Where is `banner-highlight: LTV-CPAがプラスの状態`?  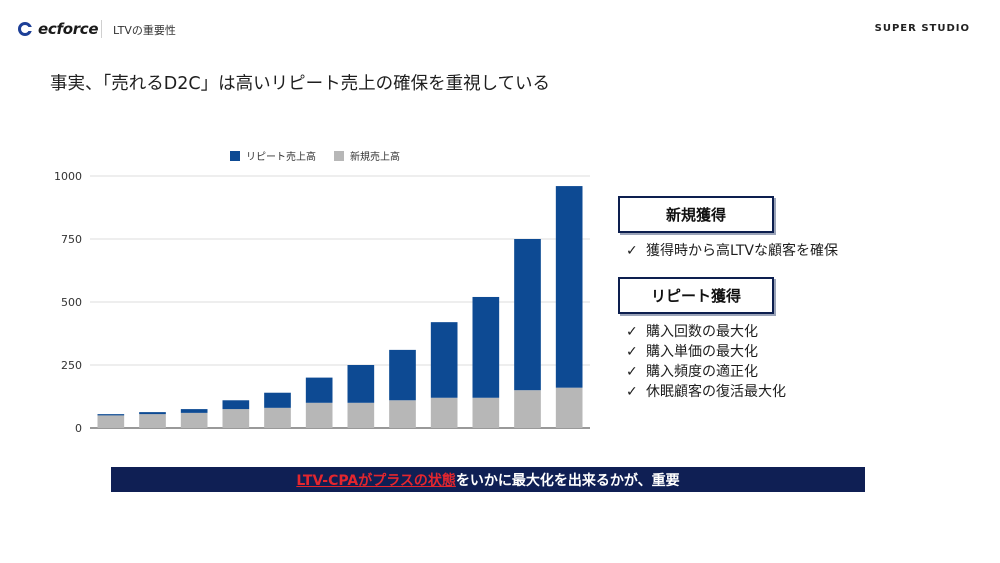 banner-highlight: LTV-CPAがプラスの状態 is located at coordinates (376, 480).